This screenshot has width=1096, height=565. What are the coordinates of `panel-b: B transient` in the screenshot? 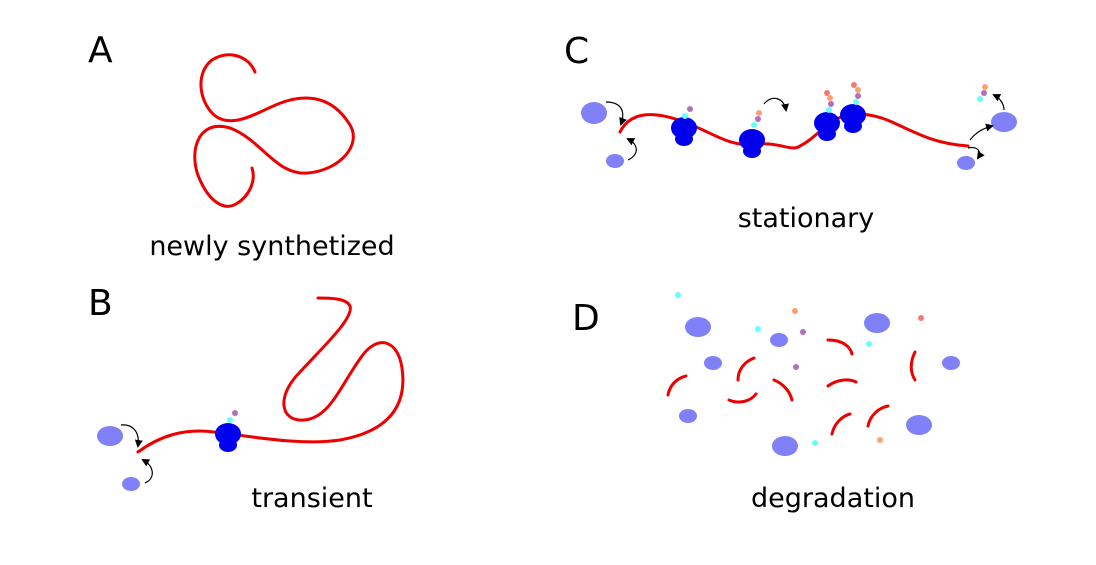 It's located at (246, 398).